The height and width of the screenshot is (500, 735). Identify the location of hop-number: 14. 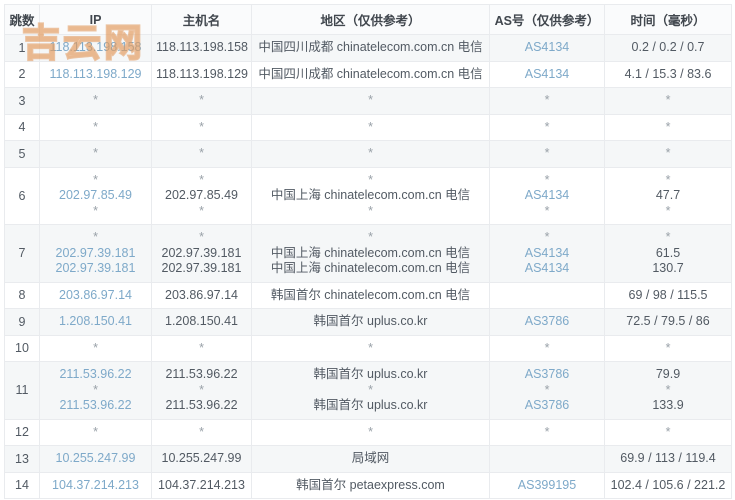
(22, 485).